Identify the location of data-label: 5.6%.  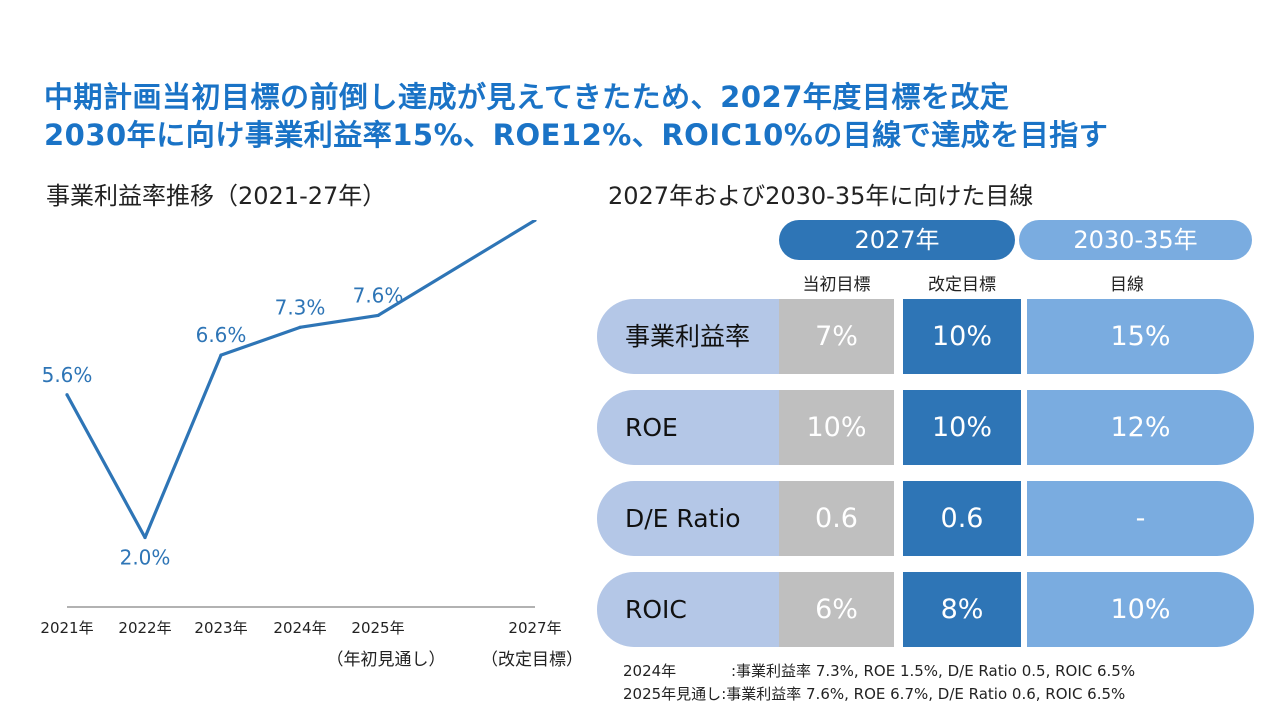
(67, 375).